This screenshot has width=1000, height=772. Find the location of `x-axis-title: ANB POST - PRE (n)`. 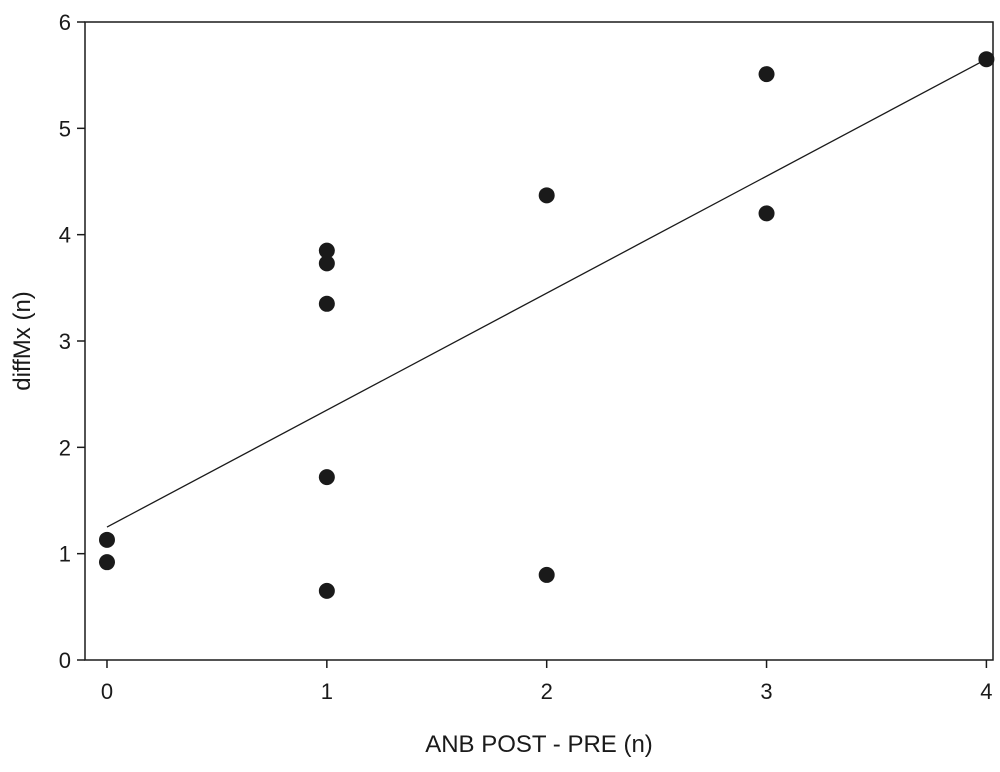

x-axis-title: ANB POST - PRE (n) is located at coordinates (539, 744).